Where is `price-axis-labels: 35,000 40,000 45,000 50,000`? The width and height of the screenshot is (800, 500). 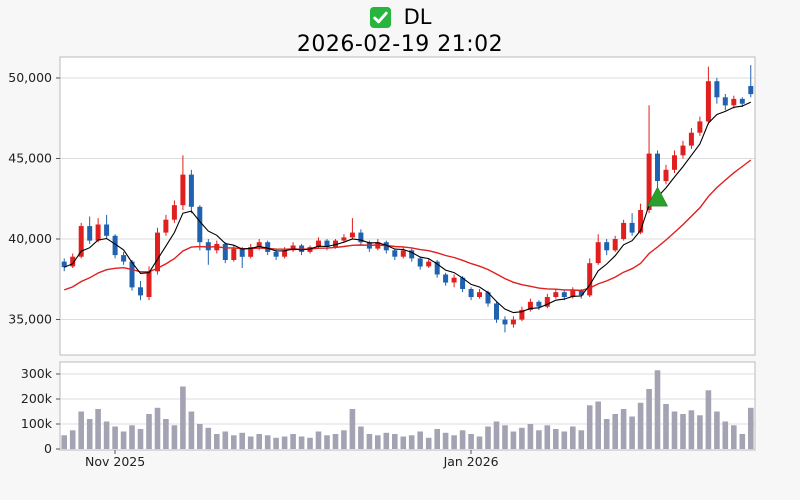
price-axis-labels: 35,000 40,000 45,000 50,000 is located at coordinates (34, 198).